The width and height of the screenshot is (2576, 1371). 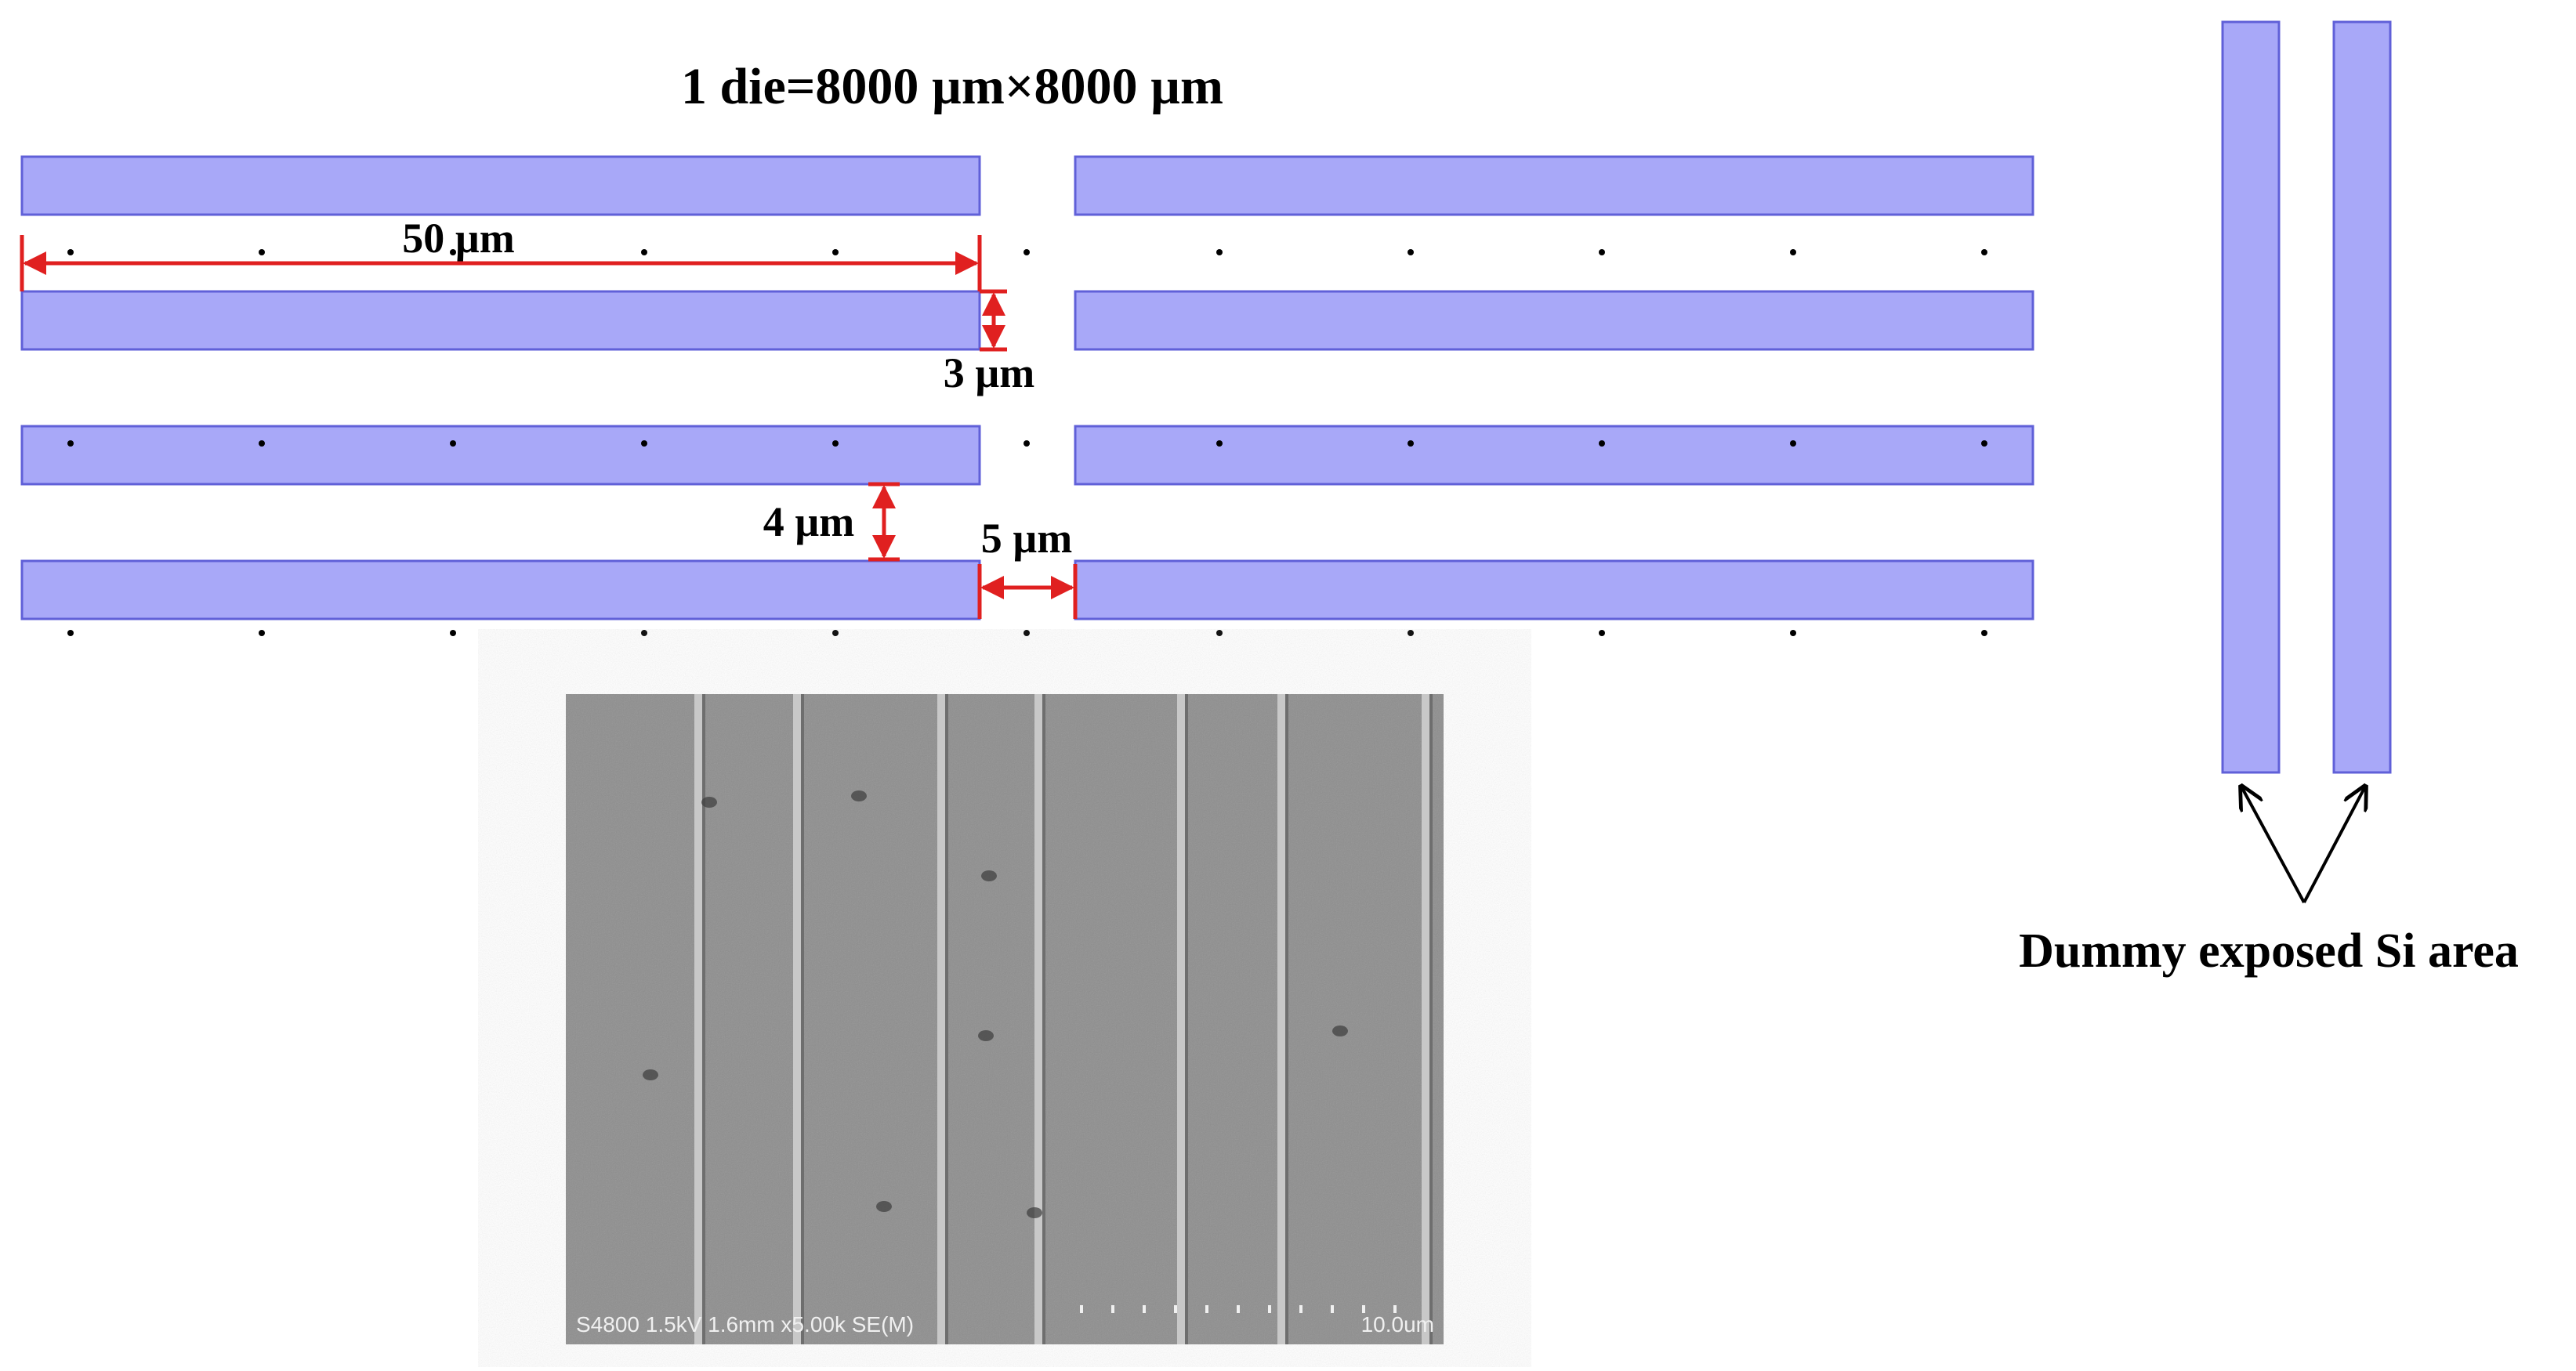 I want to click on line-pattern-1-right, so click(x=1554, y=185).